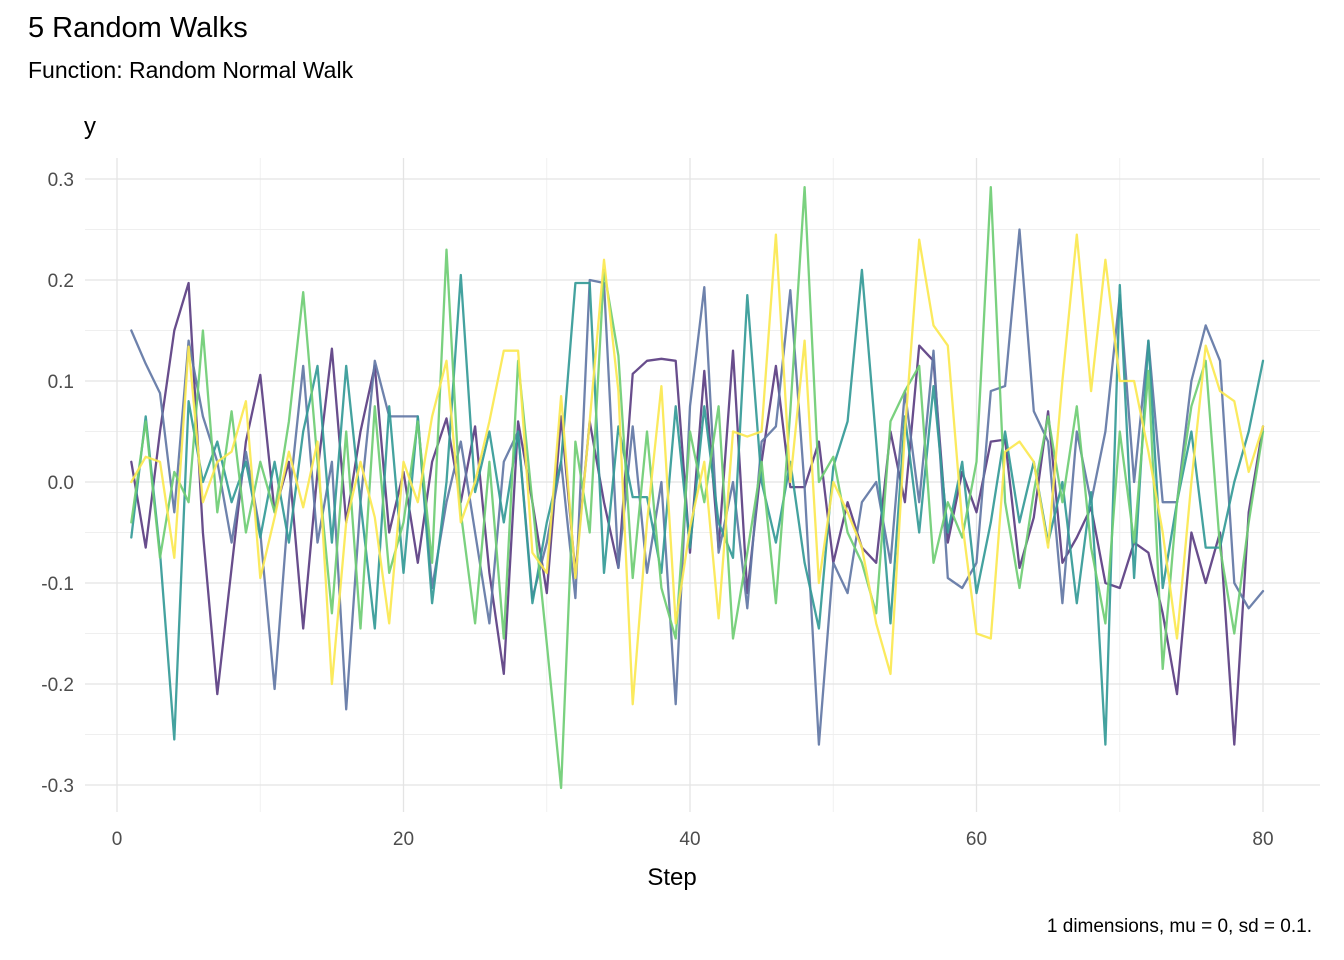 The height and width of the screenshot is (960, 1344). I want to click on x-tick-label: 20, so click(403, 839).